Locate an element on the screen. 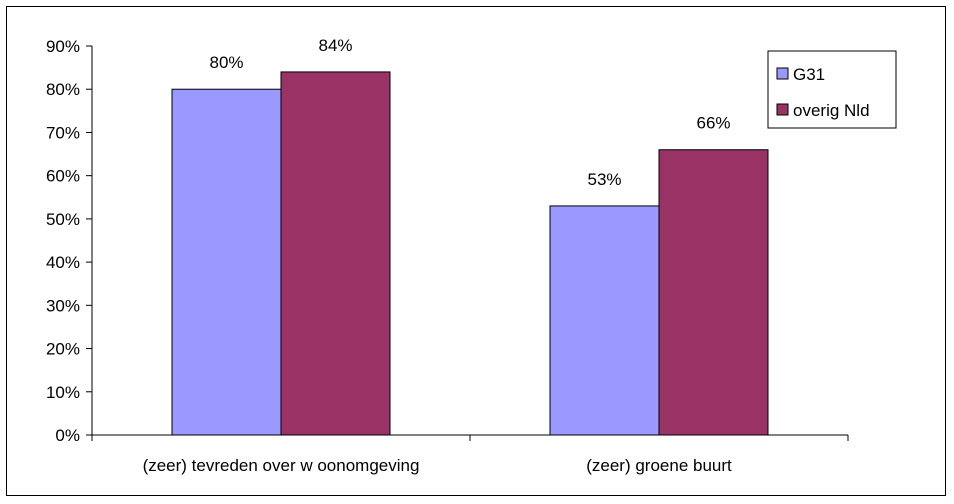 The image size is (954, 504). data-label: 53% is located at coordinates (604, 179).